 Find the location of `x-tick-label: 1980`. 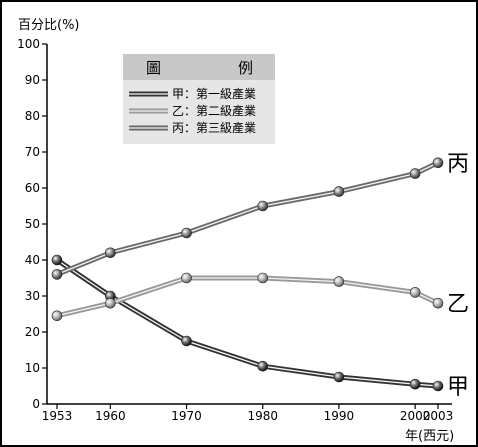

x-tick-label: 1980 is located at coordinates (262, 416).